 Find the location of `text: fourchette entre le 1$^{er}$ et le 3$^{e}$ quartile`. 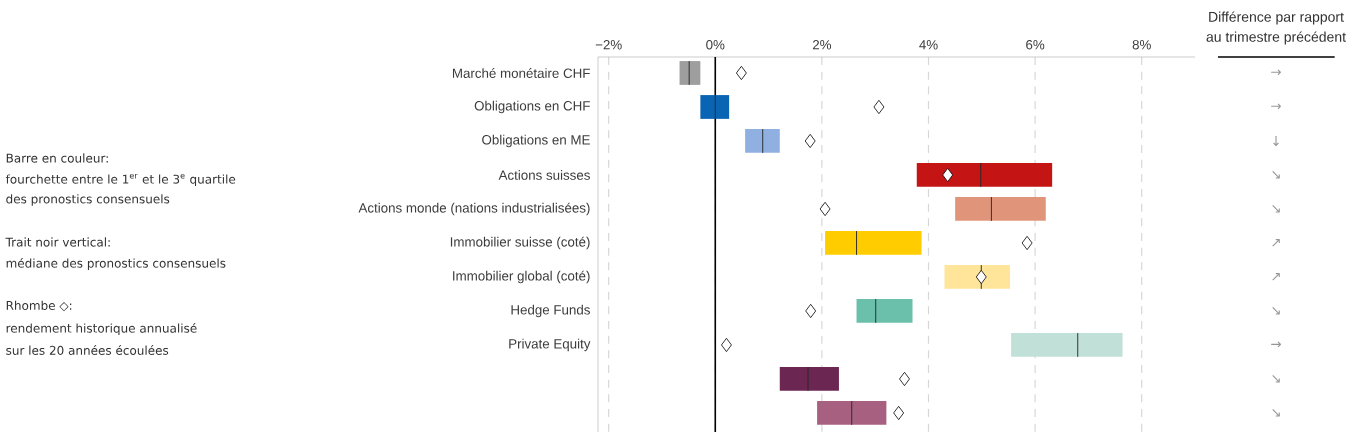

text: fourchette entre le 1$^{er}$ et le 3$^{e}$ quartile is located at coordinates (120, 180).